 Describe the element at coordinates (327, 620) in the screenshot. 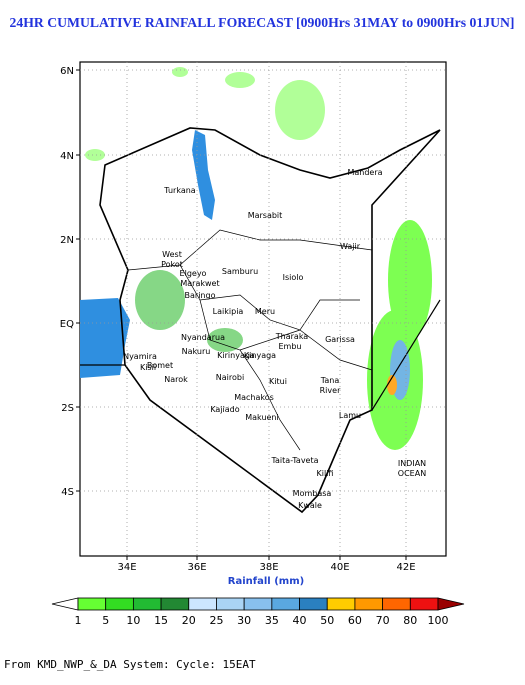

I see `colorbar-label: 50` at that location.